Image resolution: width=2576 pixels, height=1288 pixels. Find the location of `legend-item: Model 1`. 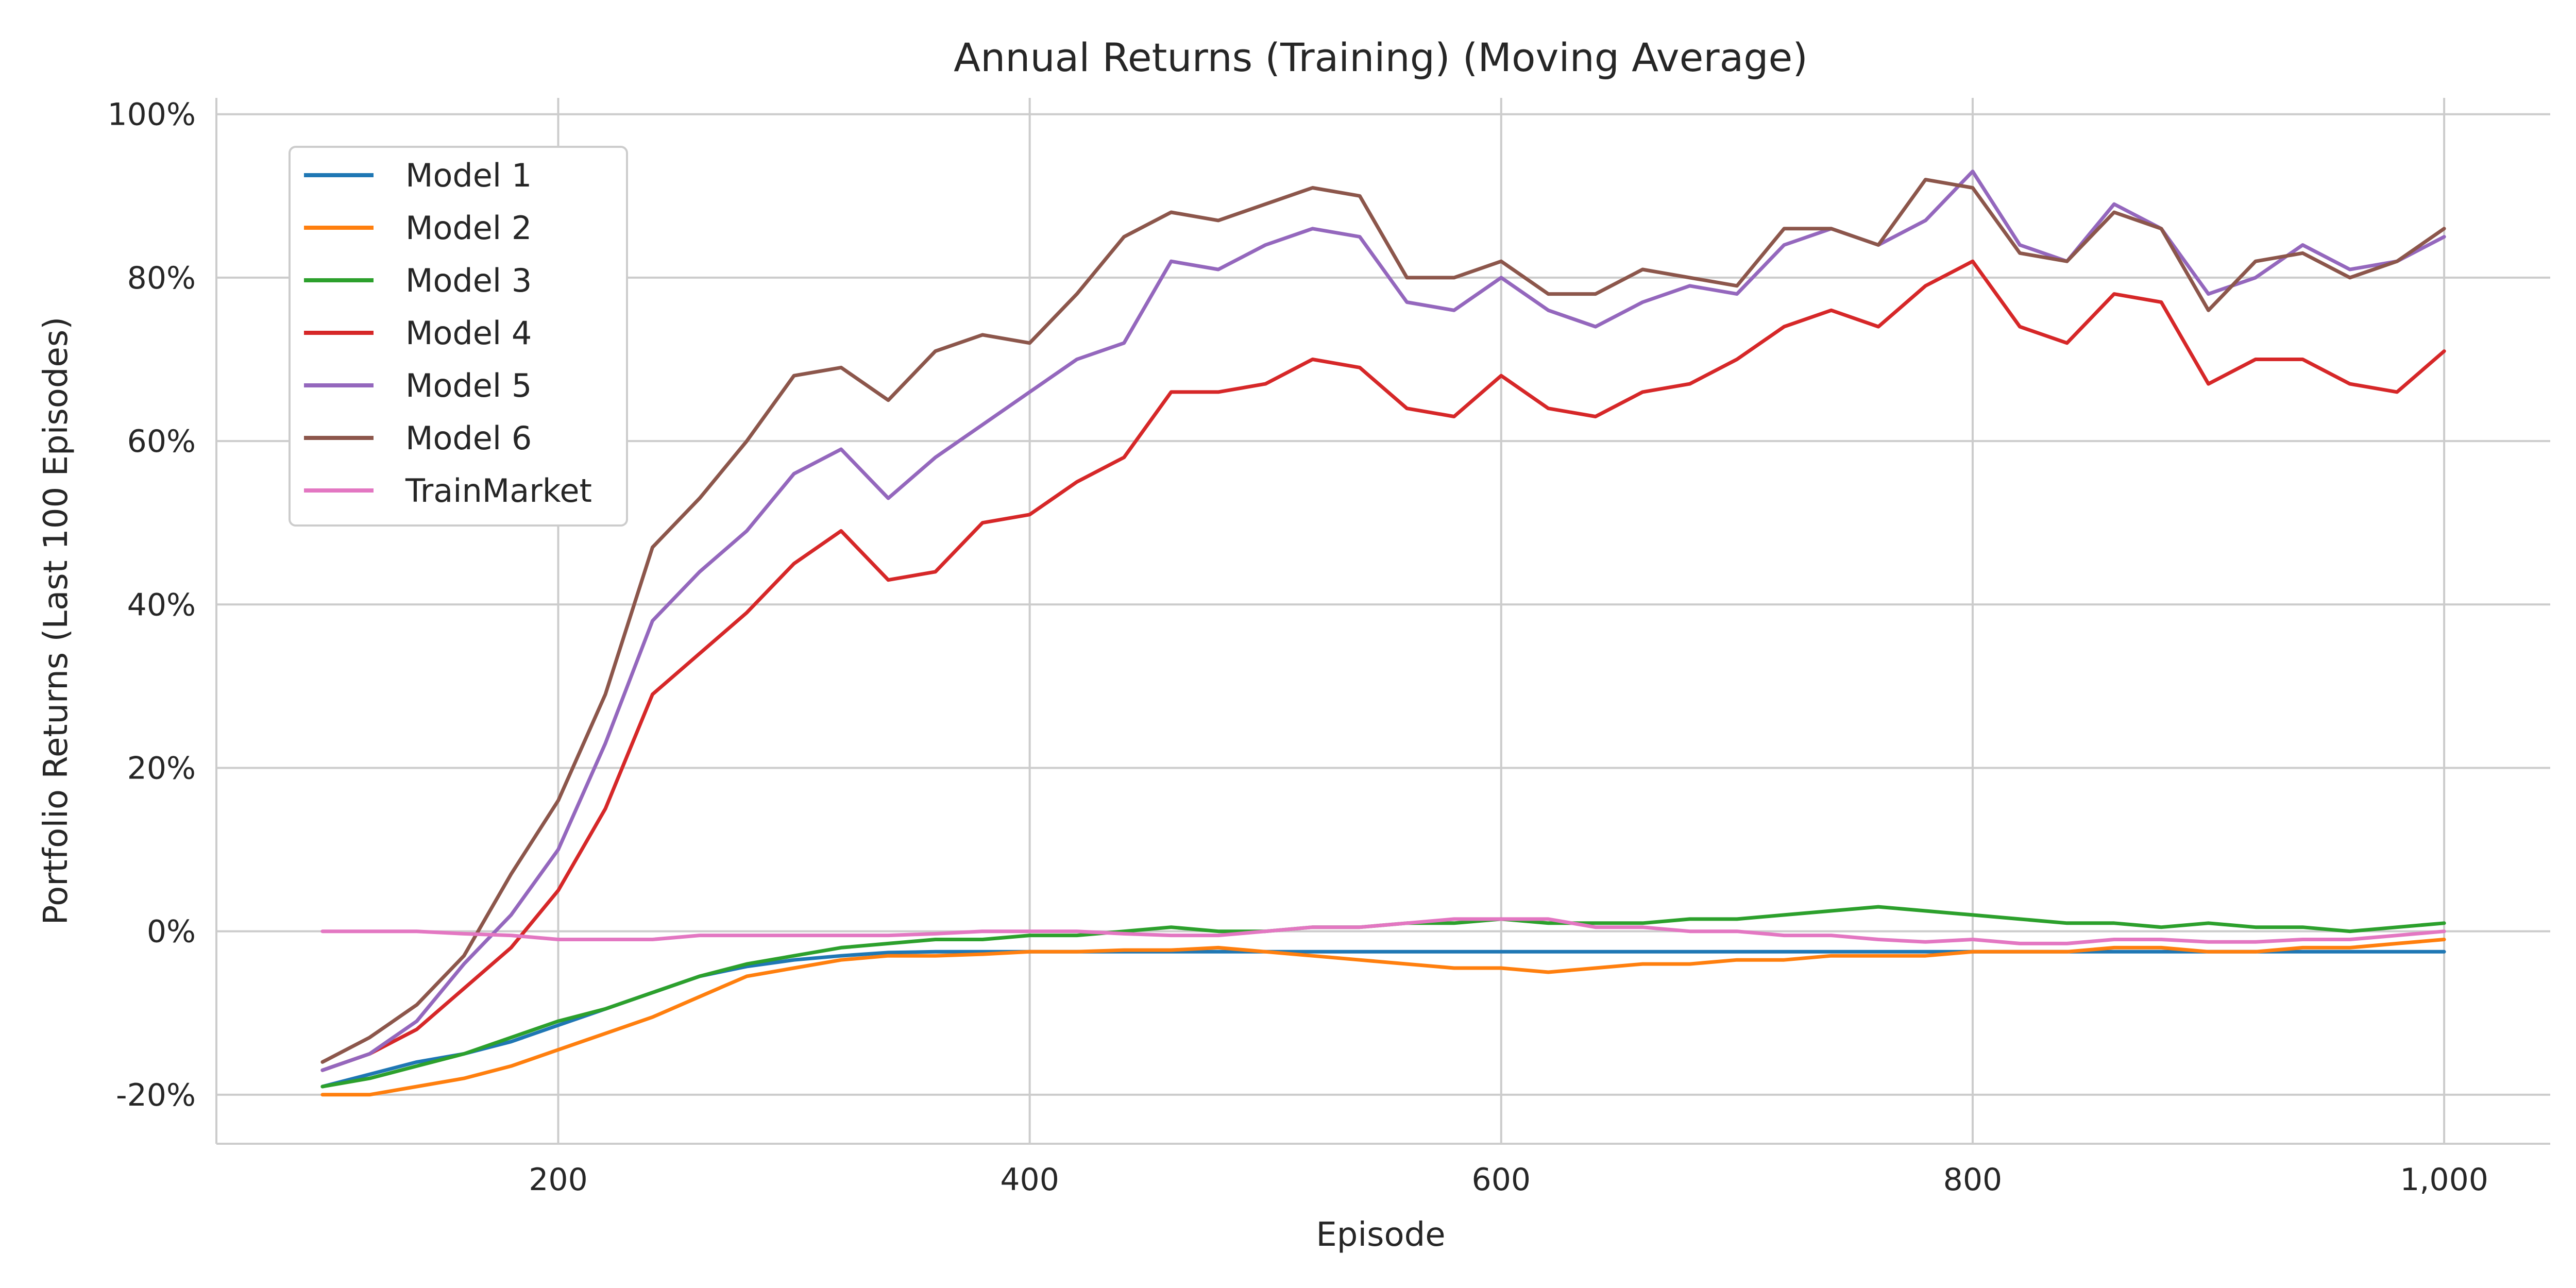

legend-item: Model 1 is located at coordinates (418, 175).